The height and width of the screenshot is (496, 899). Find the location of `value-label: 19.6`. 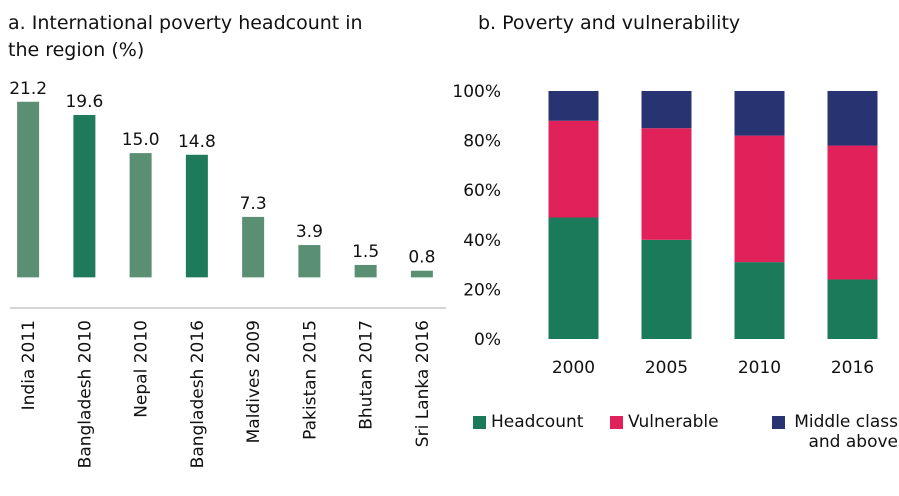

value-label: 19.6 is located at coordinates (84, 102).